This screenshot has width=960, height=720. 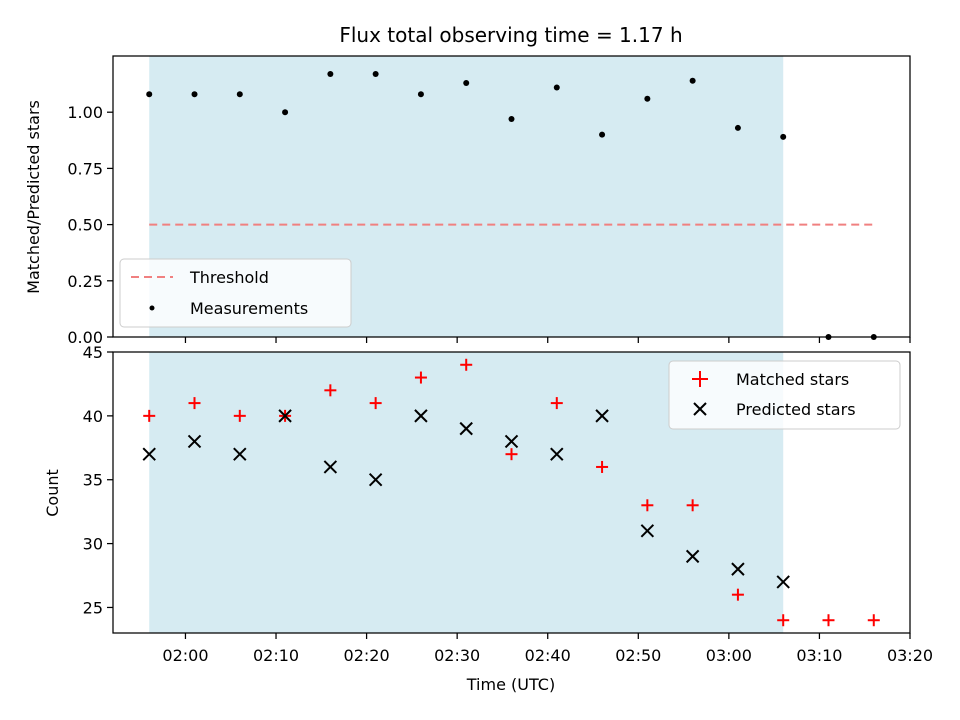 I want to click on x-tick-label: 02:00, so click(x=185, y=655).